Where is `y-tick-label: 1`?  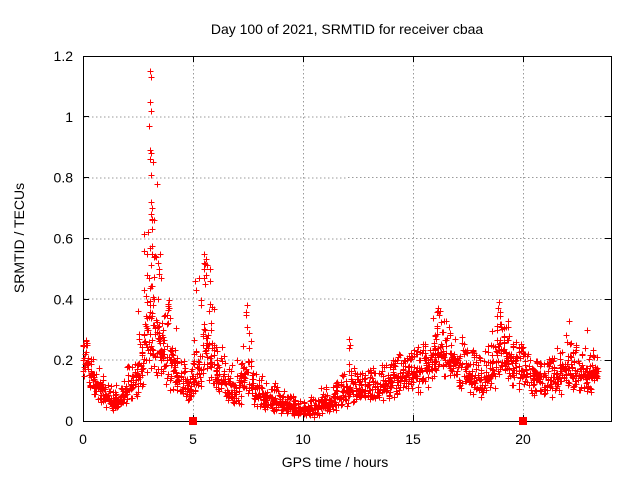
y-tick-label: 1 is located at coordinates (69, 117).